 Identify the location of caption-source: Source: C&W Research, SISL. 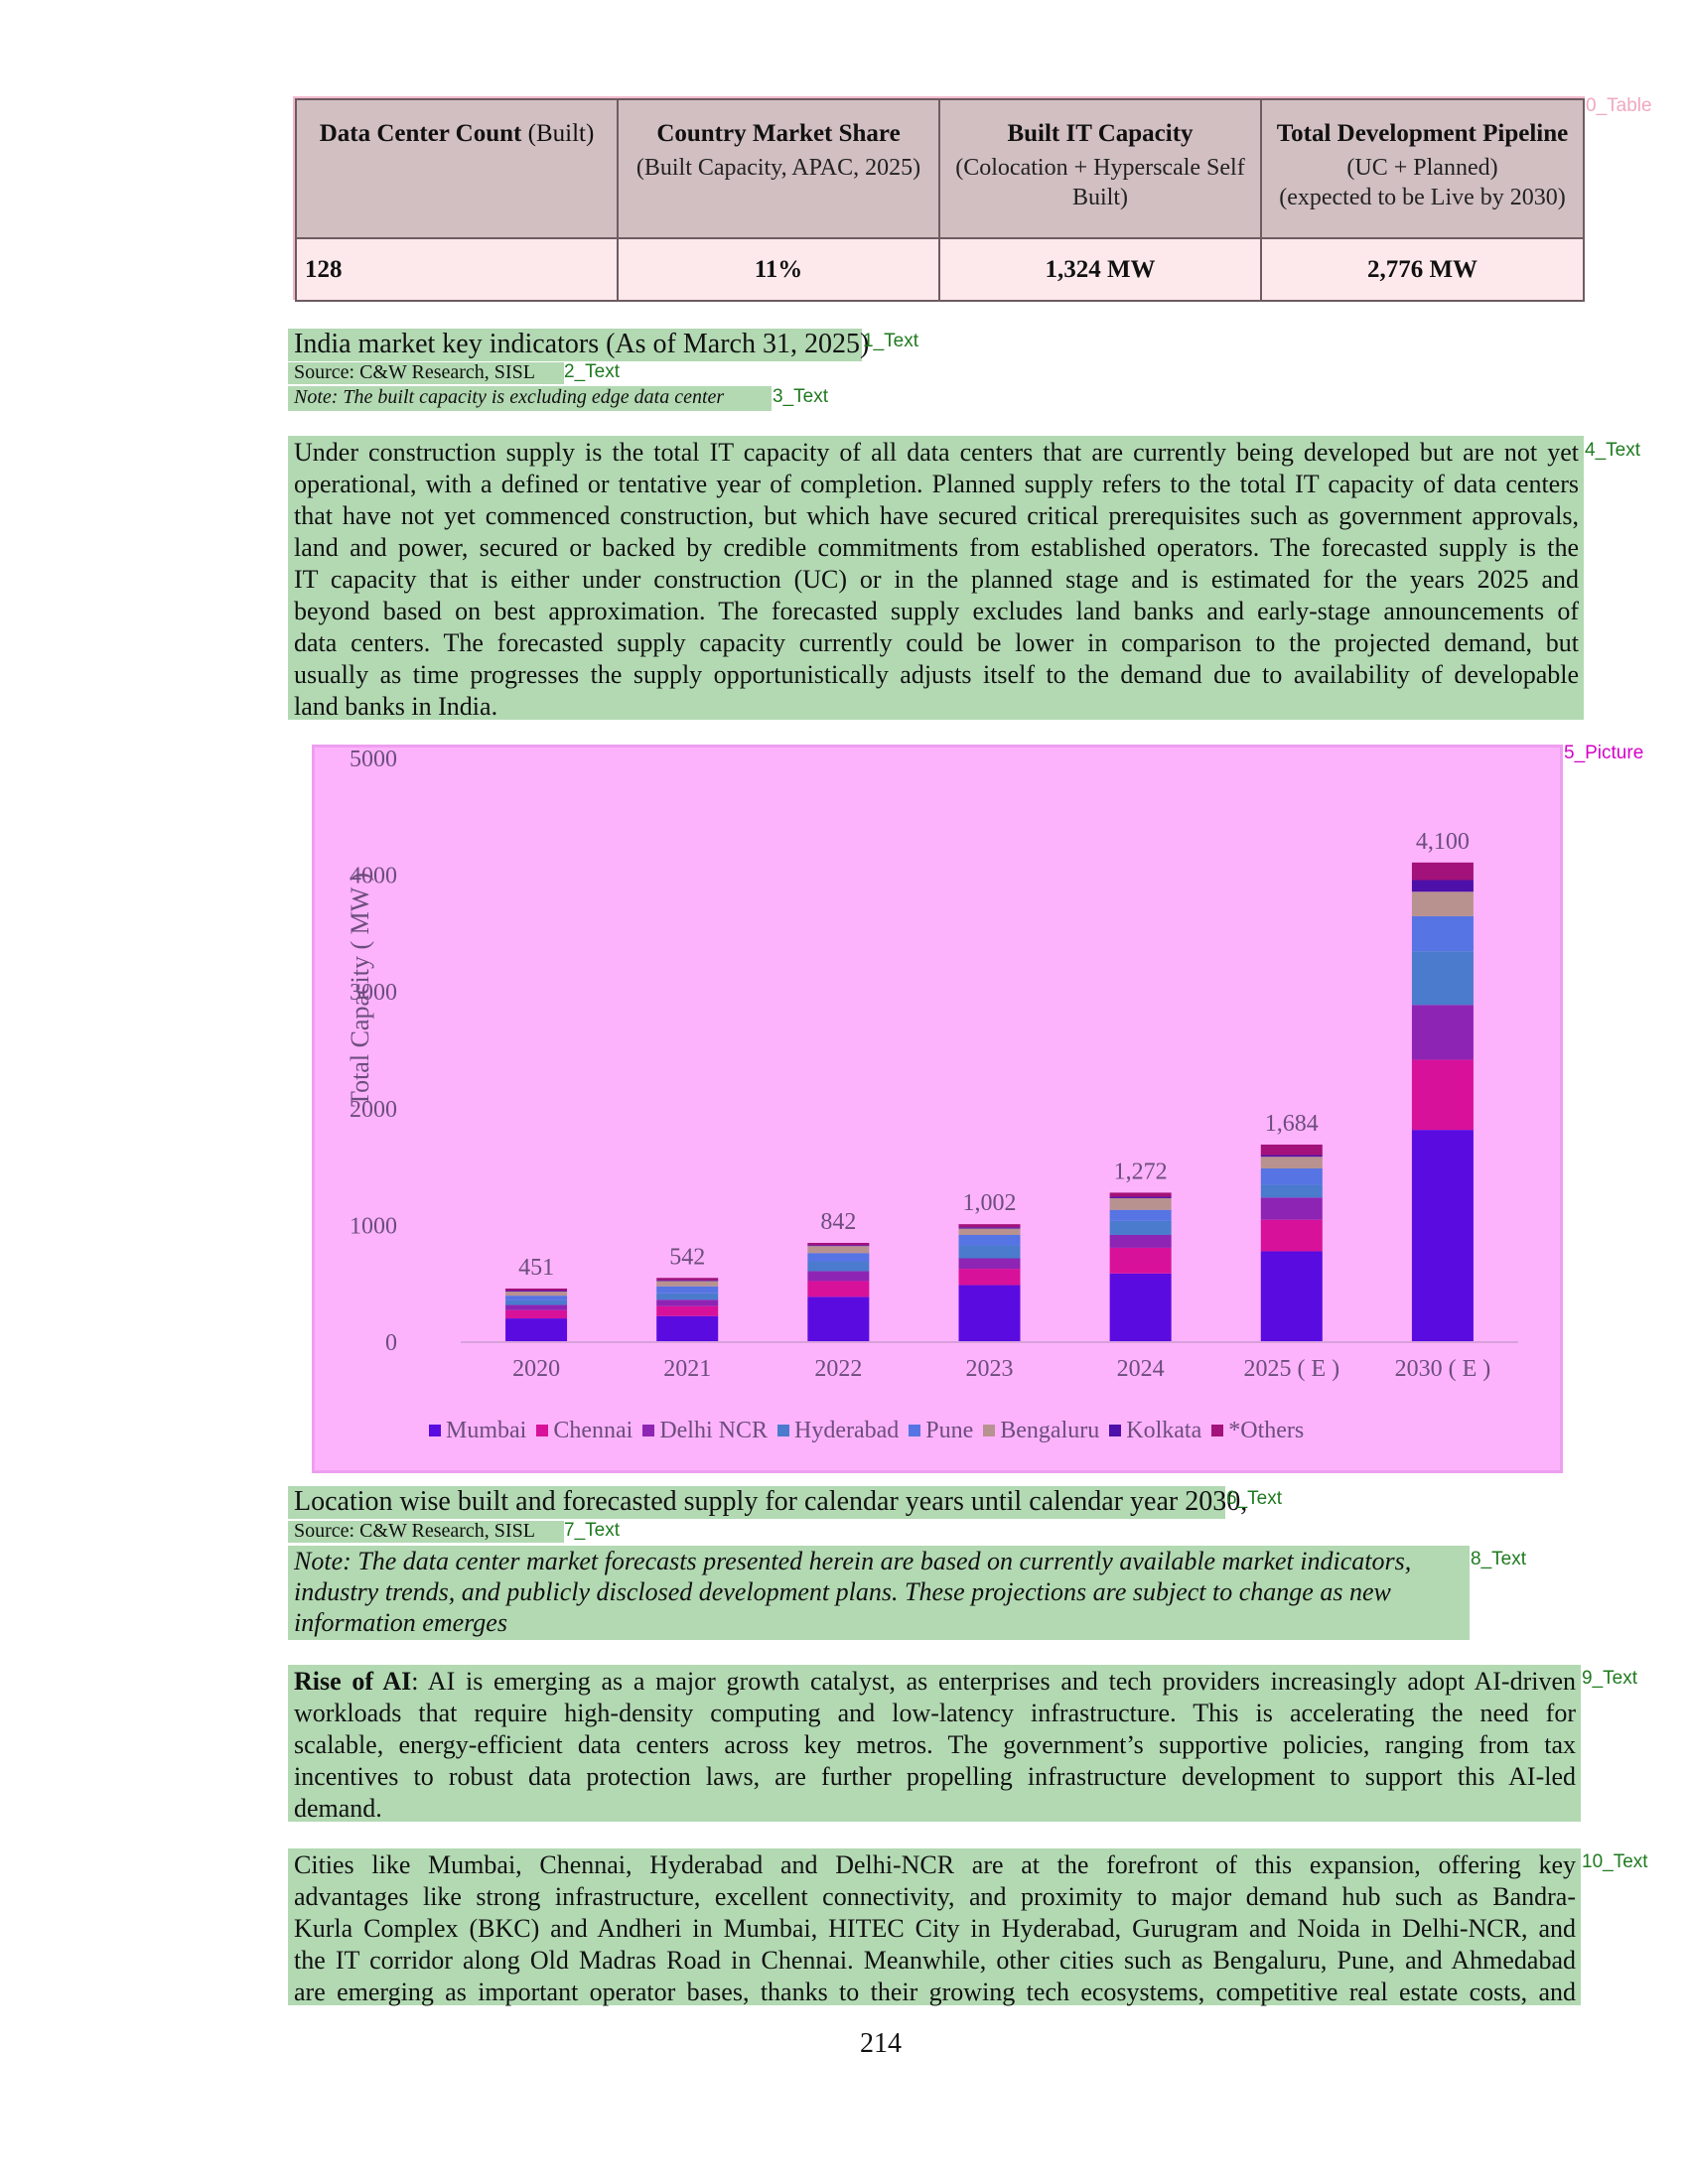
(414, 372).